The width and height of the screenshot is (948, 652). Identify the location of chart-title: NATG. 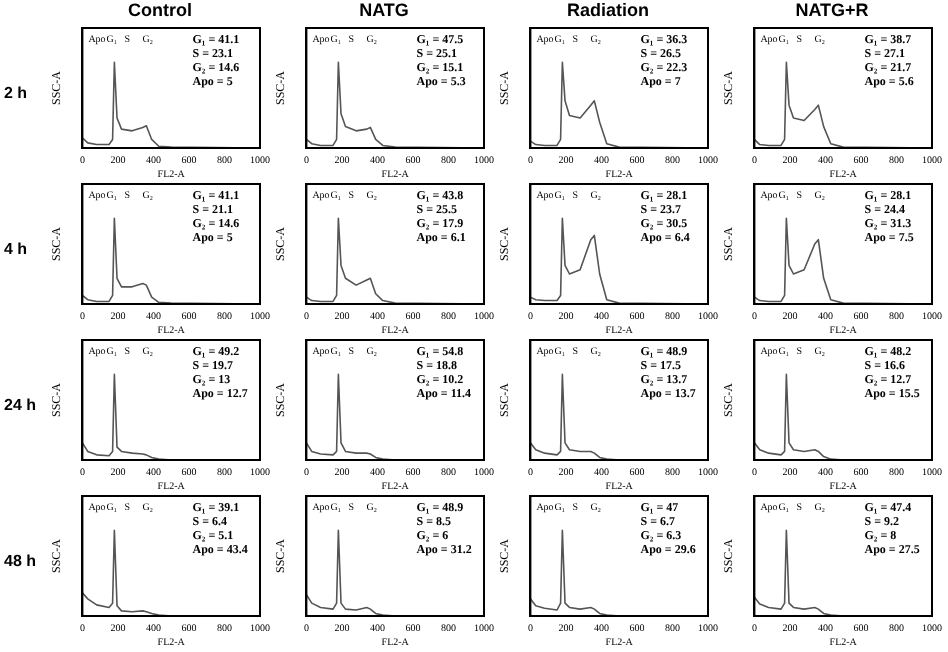
(384, 10).